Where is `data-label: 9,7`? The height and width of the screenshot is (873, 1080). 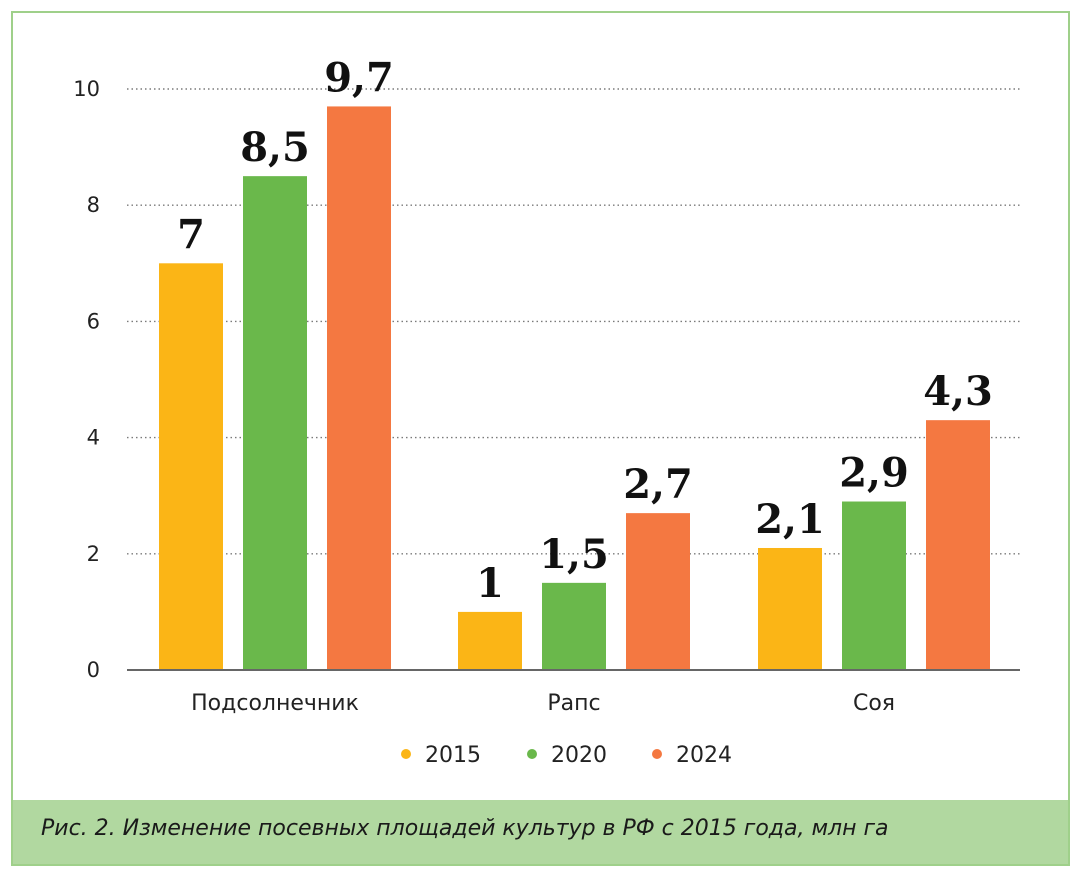 data-label: 9,7 is located at coordinates (359, 77).